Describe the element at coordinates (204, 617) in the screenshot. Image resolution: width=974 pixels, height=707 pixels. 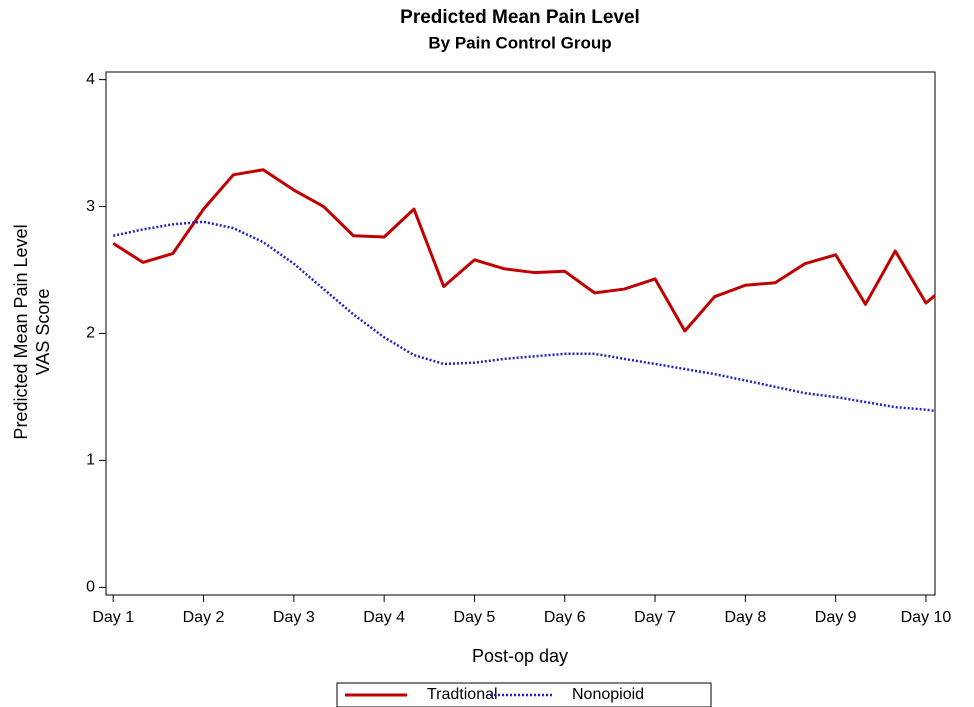
I see `x-tick-label: Day 2` at that location.